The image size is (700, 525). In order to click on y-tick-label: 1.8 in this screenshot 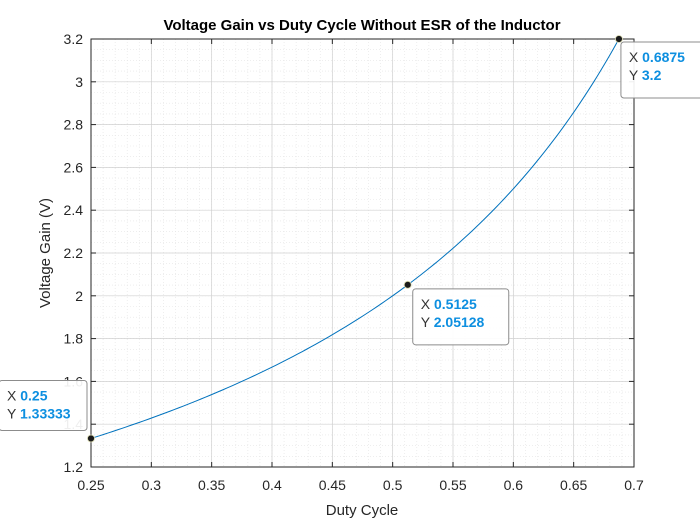, I will do `click(74, 339)`.